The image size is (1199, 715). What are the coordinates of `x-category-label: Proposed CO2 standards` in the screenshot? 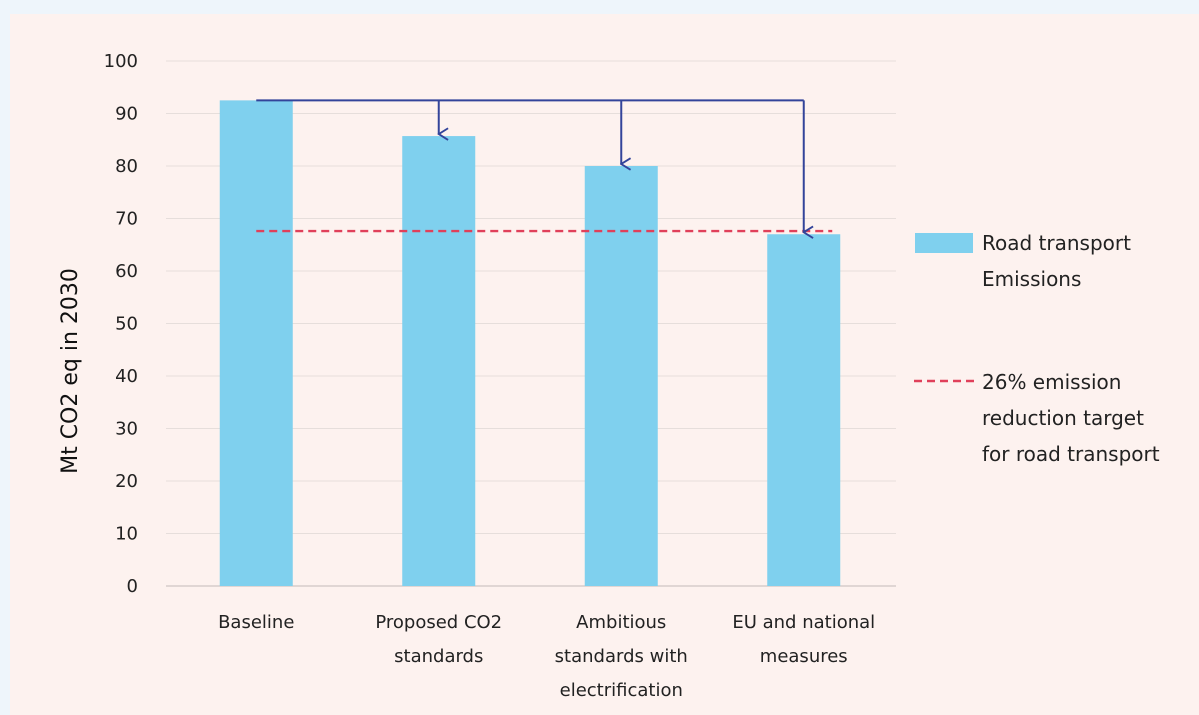 It's located at (438, 639).